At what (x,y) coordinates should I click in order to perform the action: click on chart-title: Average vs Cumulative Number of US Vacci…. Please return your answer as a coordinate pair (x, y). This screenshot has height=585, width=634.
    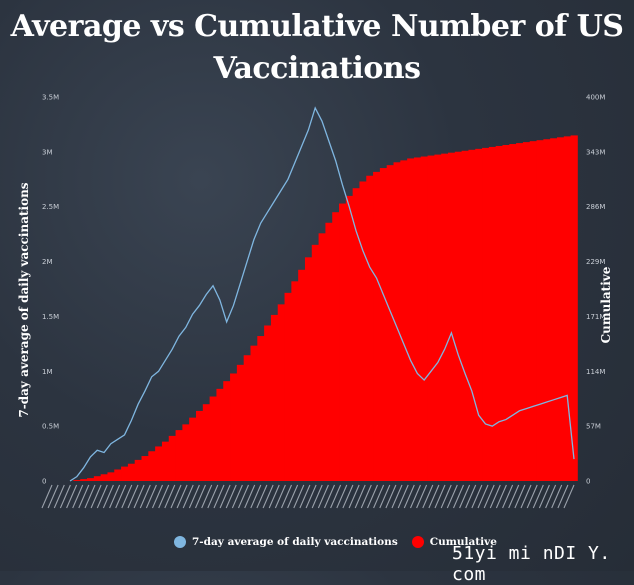
    Looking at the image, I should click on (317, 48).